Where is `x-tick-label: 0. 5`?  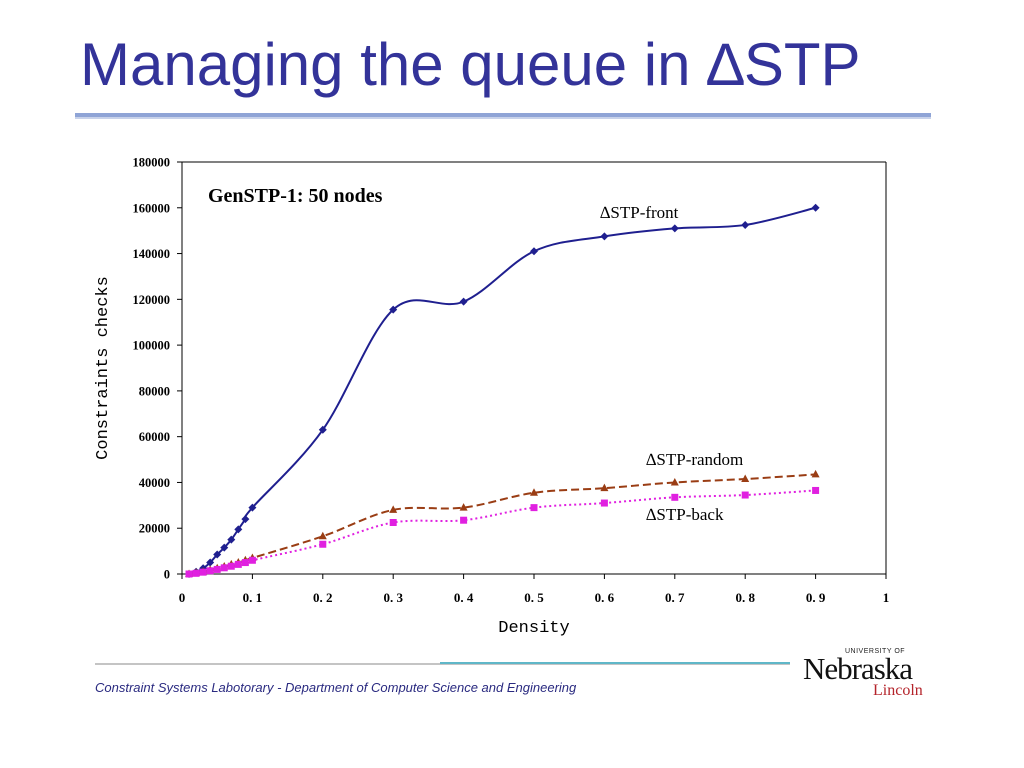 x-tick-label: 0. 5 is located at coordinates (534, 597).